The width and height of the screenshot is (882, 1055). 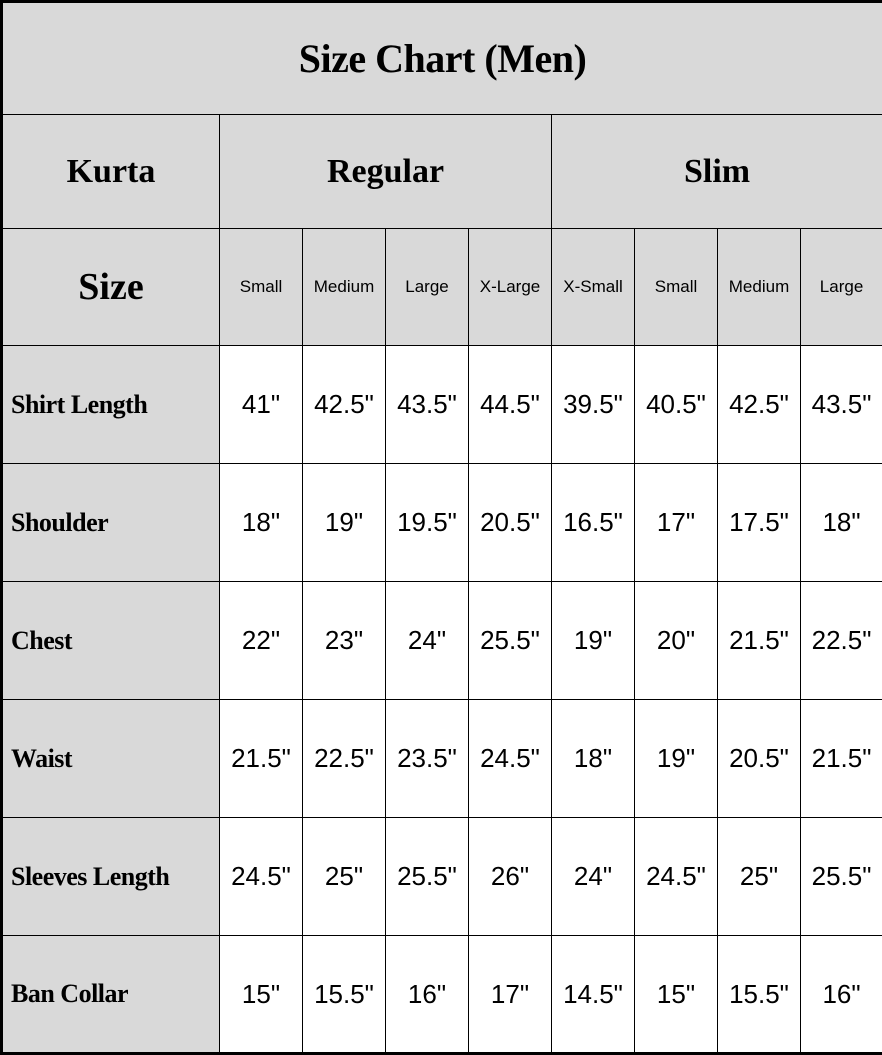 What do you see at coordinates (759, 287) in the screenshot?
I see `size-column-header-slim-medium: Medium` at bounding box center [759, 287].